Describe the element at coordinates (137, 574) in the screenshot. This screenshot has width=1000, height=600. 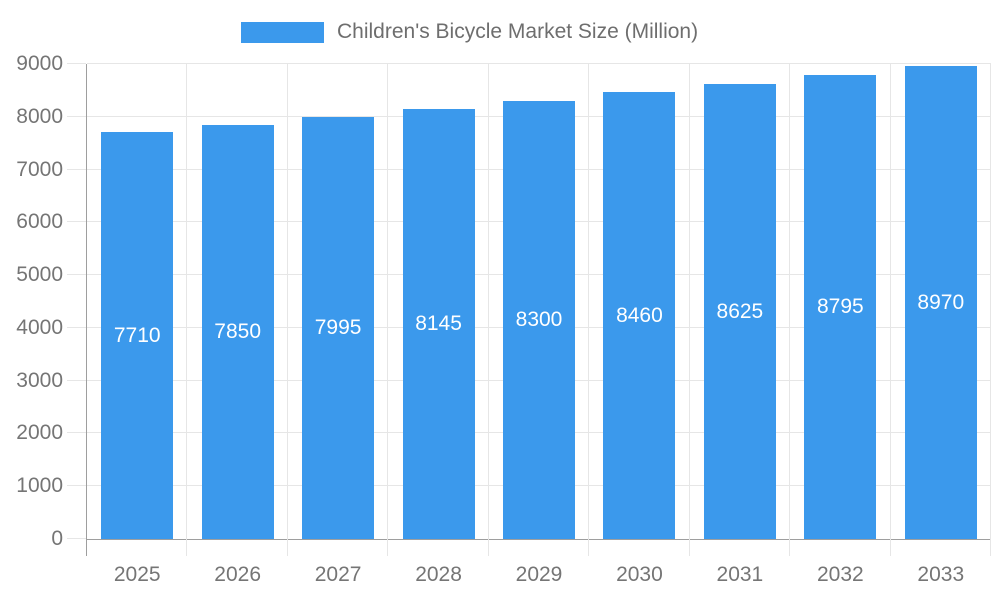
I see `x-axis-tick-label: 2025` at that location.